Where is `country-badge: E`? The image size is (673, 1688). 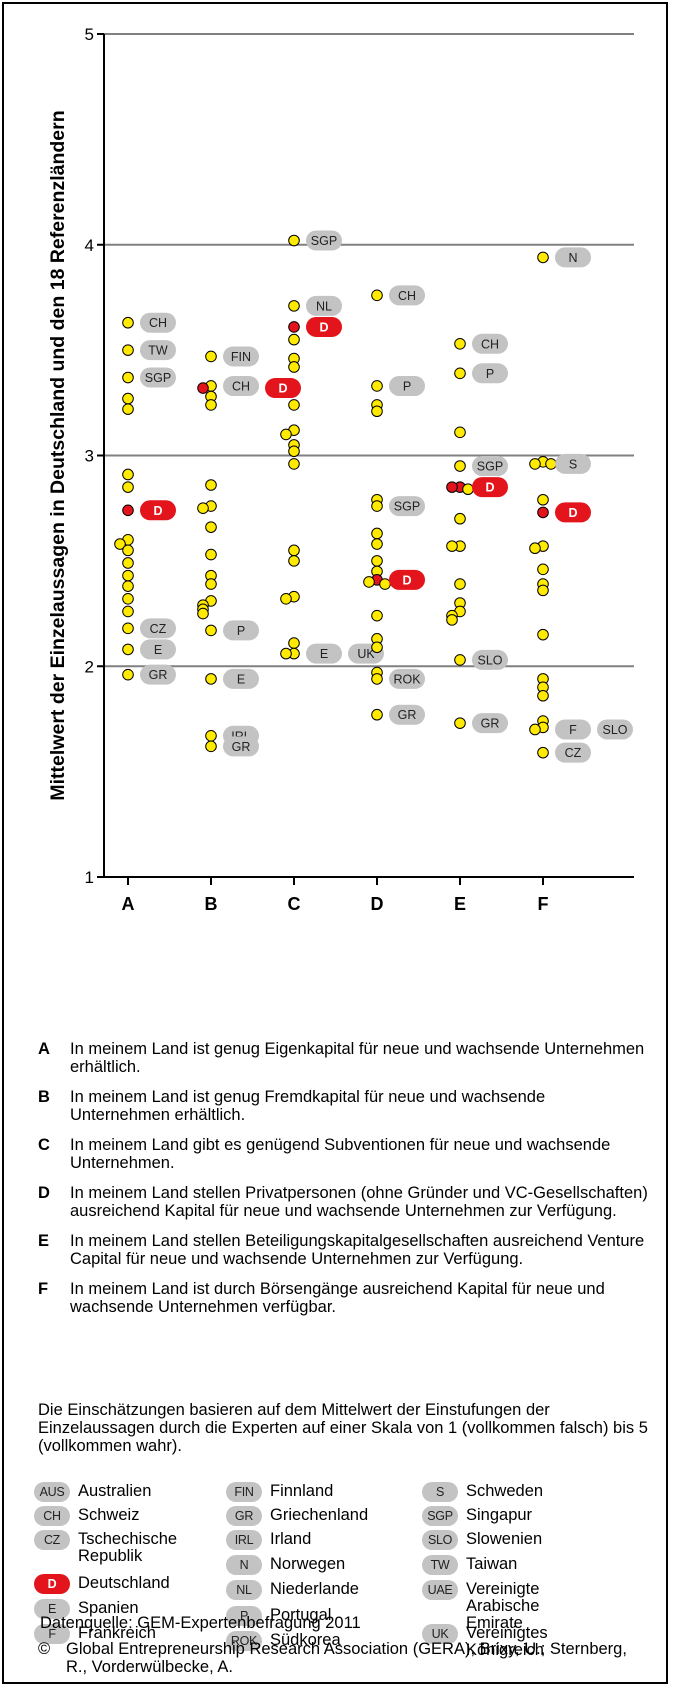 country-badge: E is located at coordinates (52, 1609).